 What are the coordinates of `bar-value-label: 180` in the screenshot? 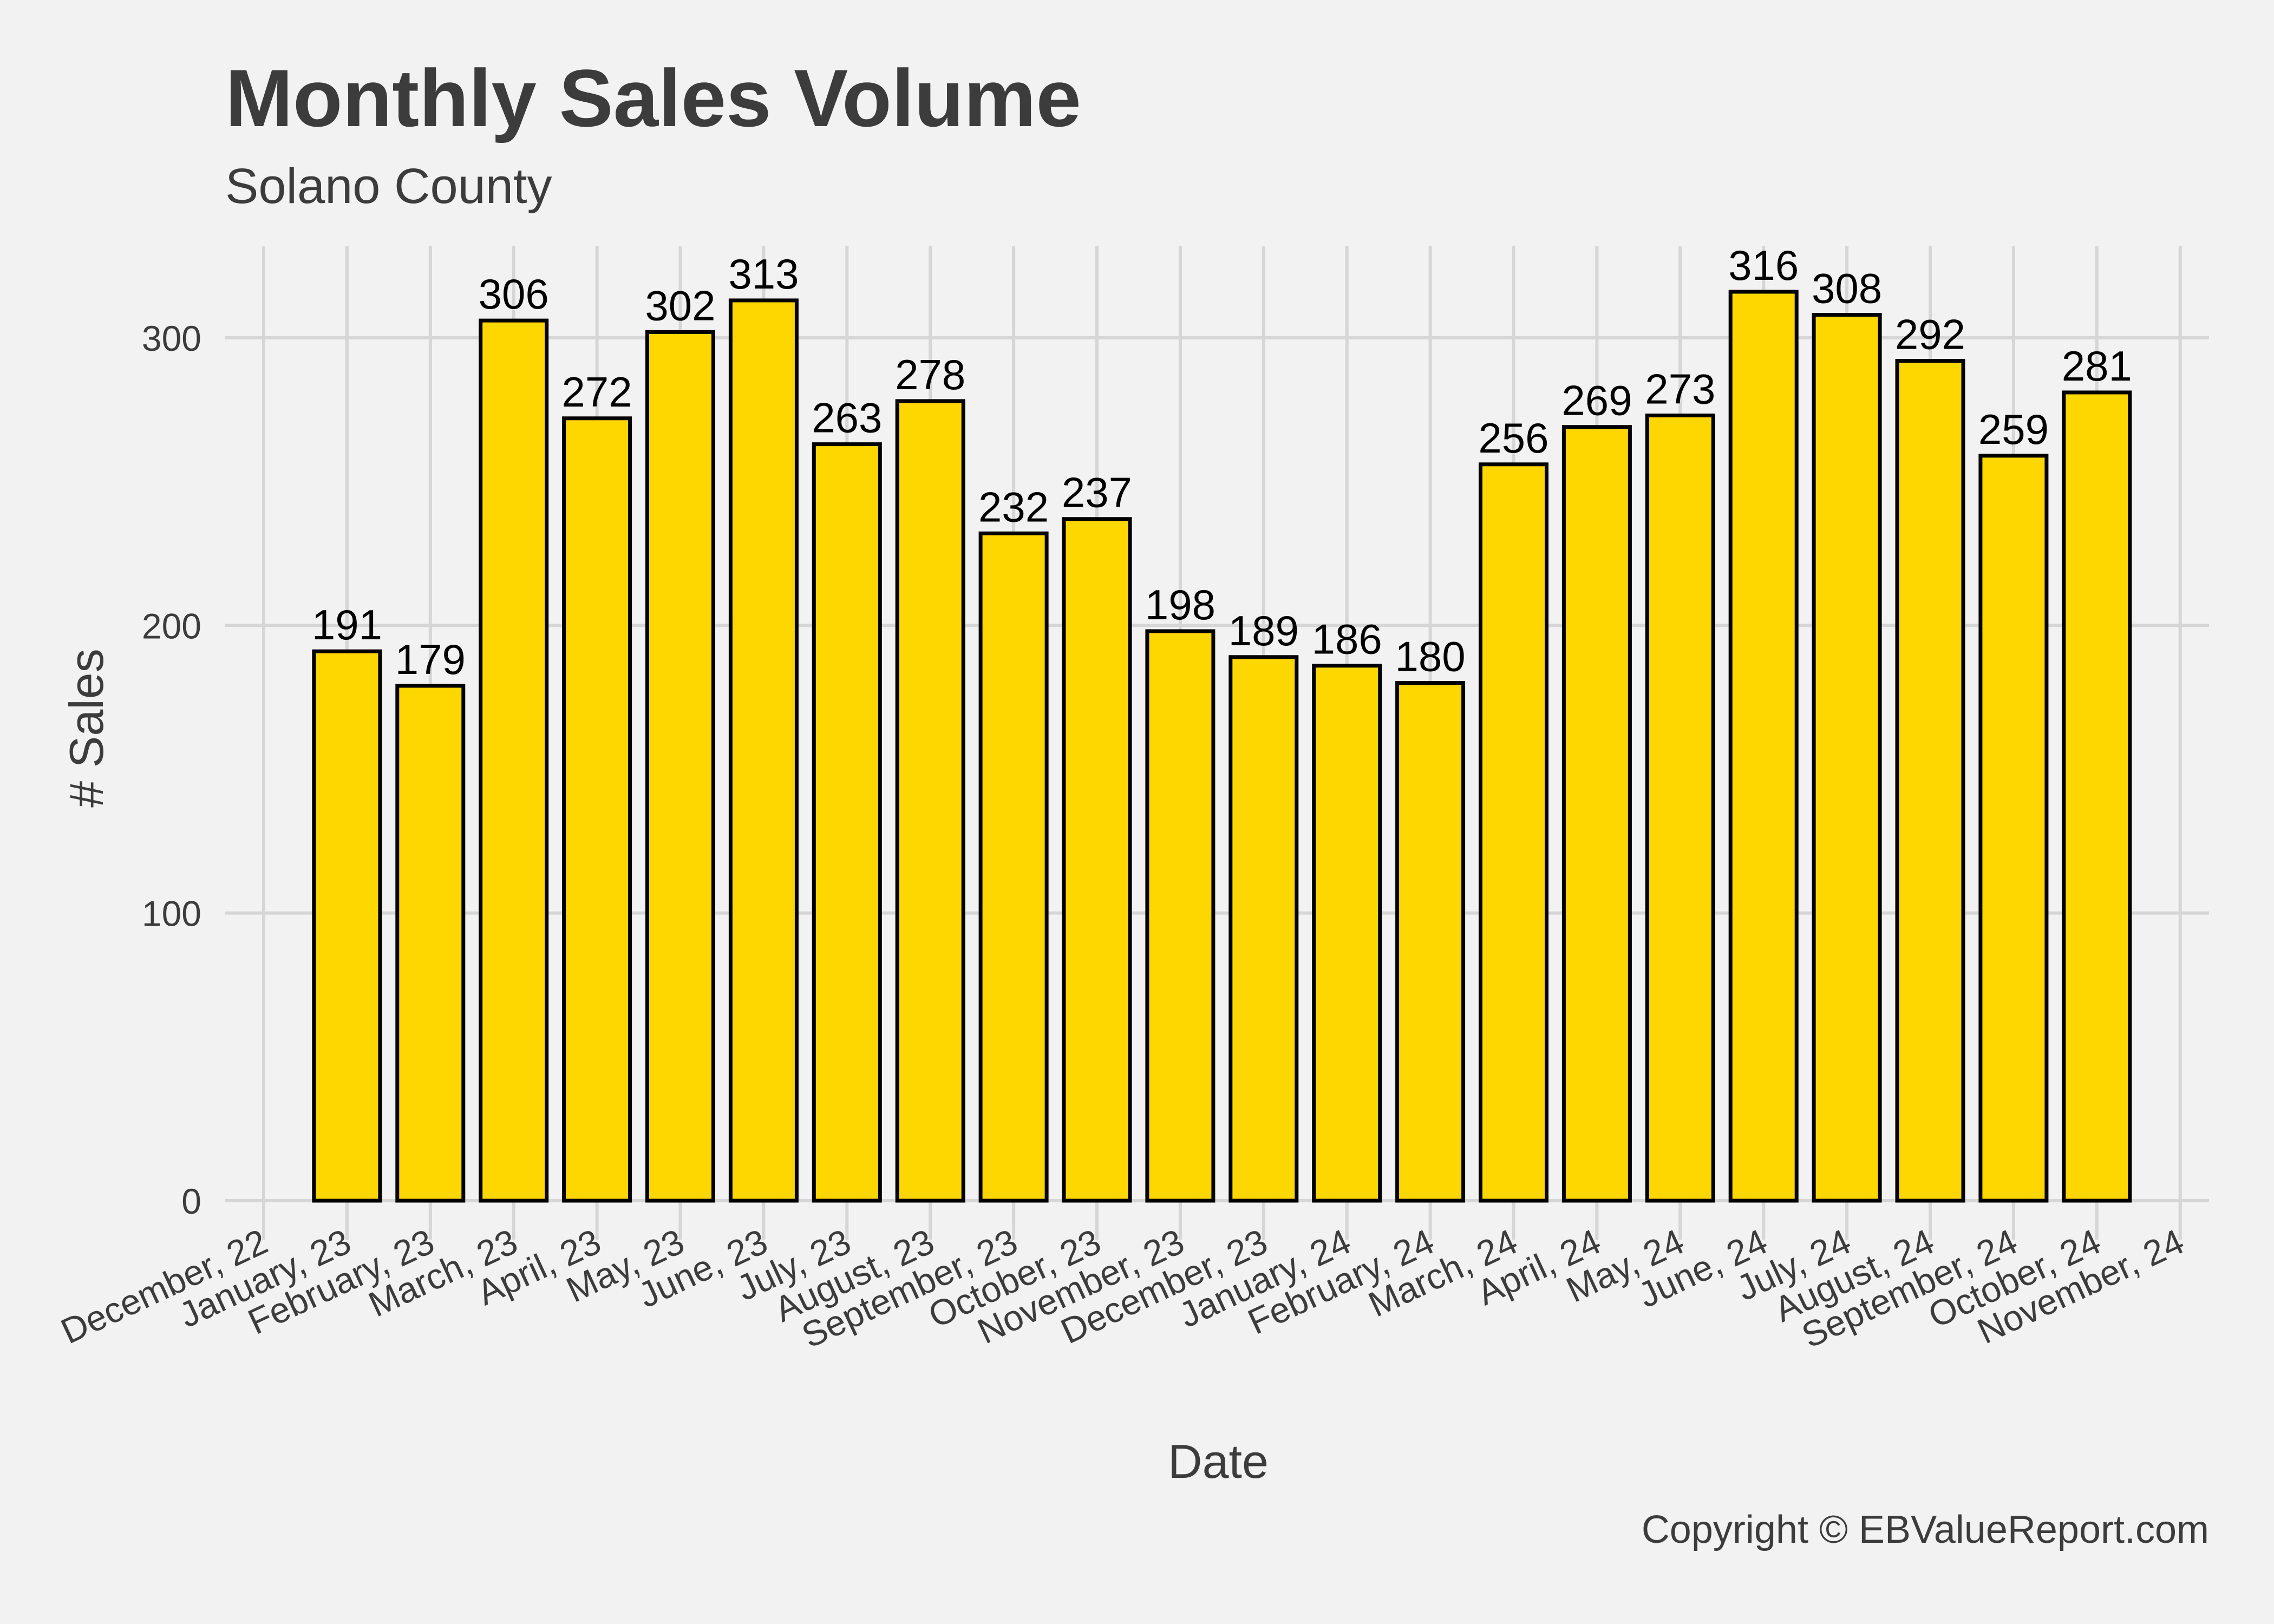 It's located at (1431, 656).